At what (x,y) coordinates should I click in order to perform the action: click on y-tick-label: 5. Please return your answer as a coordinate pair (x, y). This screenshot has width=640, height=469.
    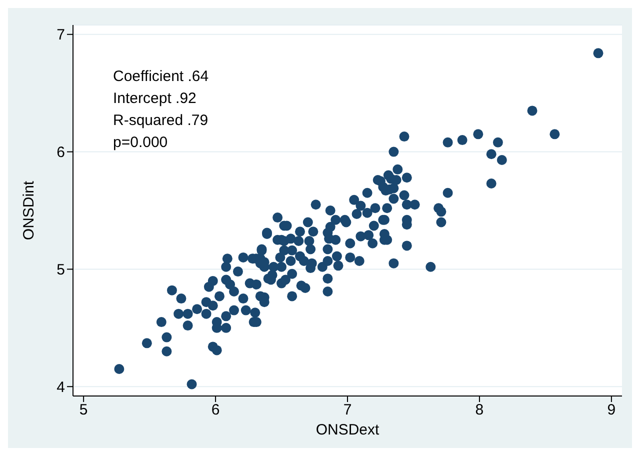
    Looking at the image, I should click on (60, 270).